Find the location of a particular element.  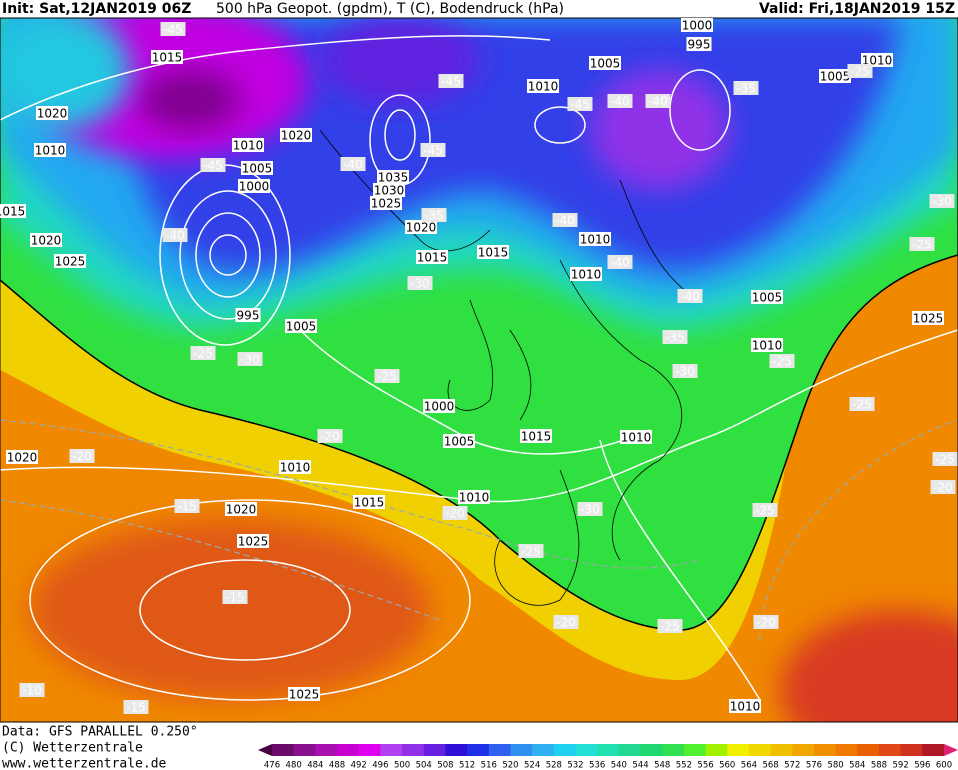

colorbar-label: 584 is located at coordinates (857, 765).